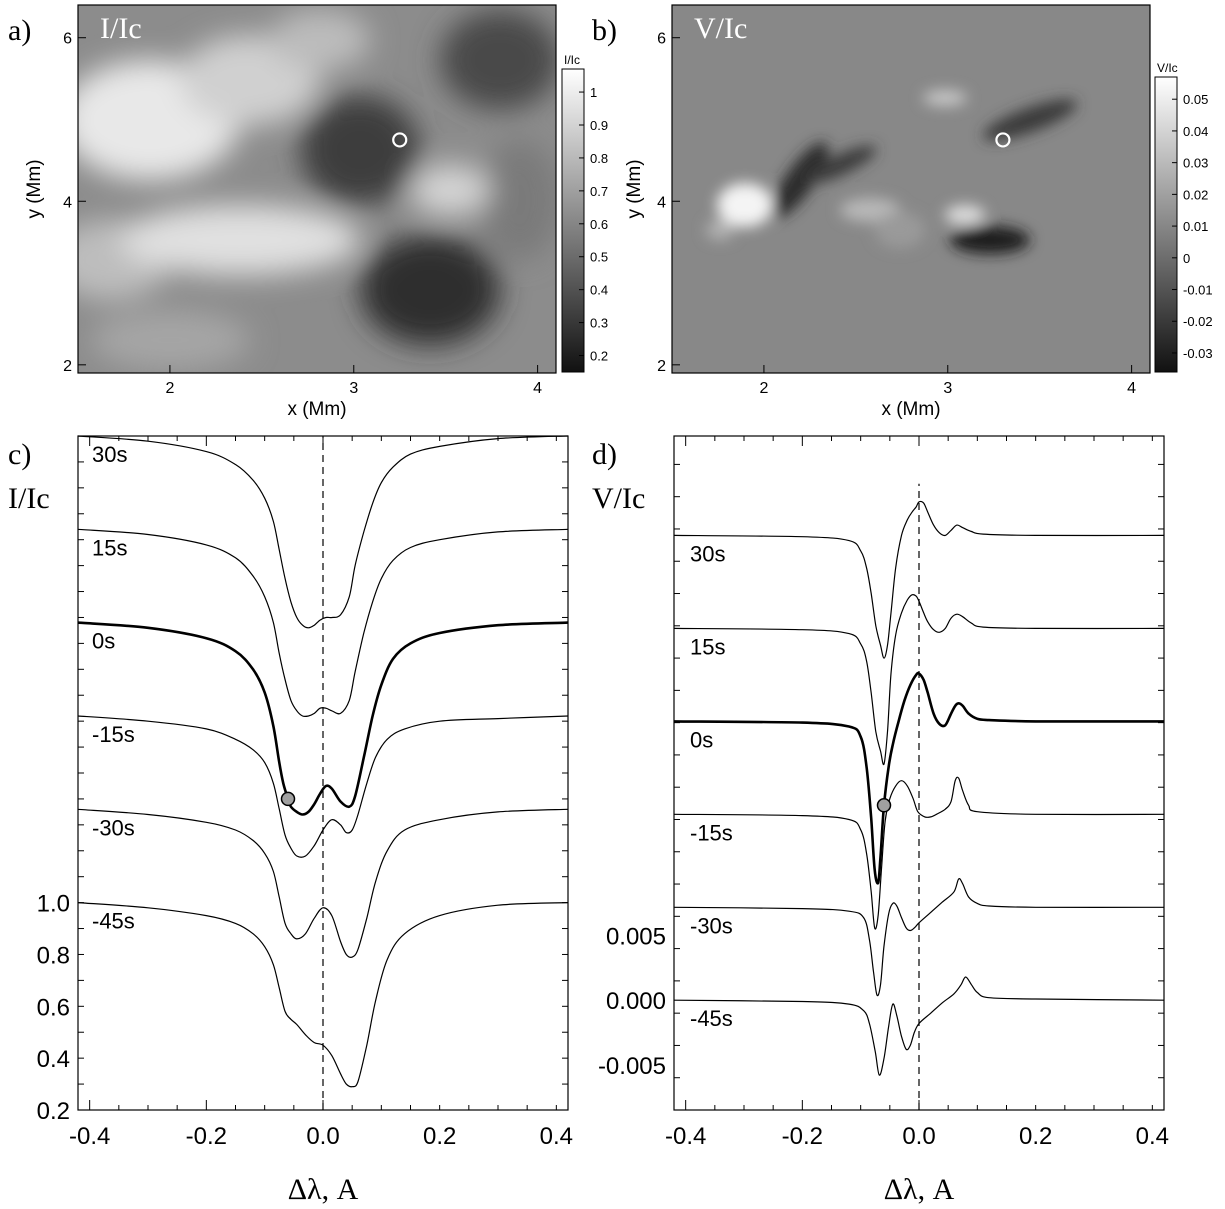 The image size is (1225, 1209). What do you see at coordinates (720, 28) in the screenshot?
I see `map-b-title: V/Ic` at bounding box center [720, 28].